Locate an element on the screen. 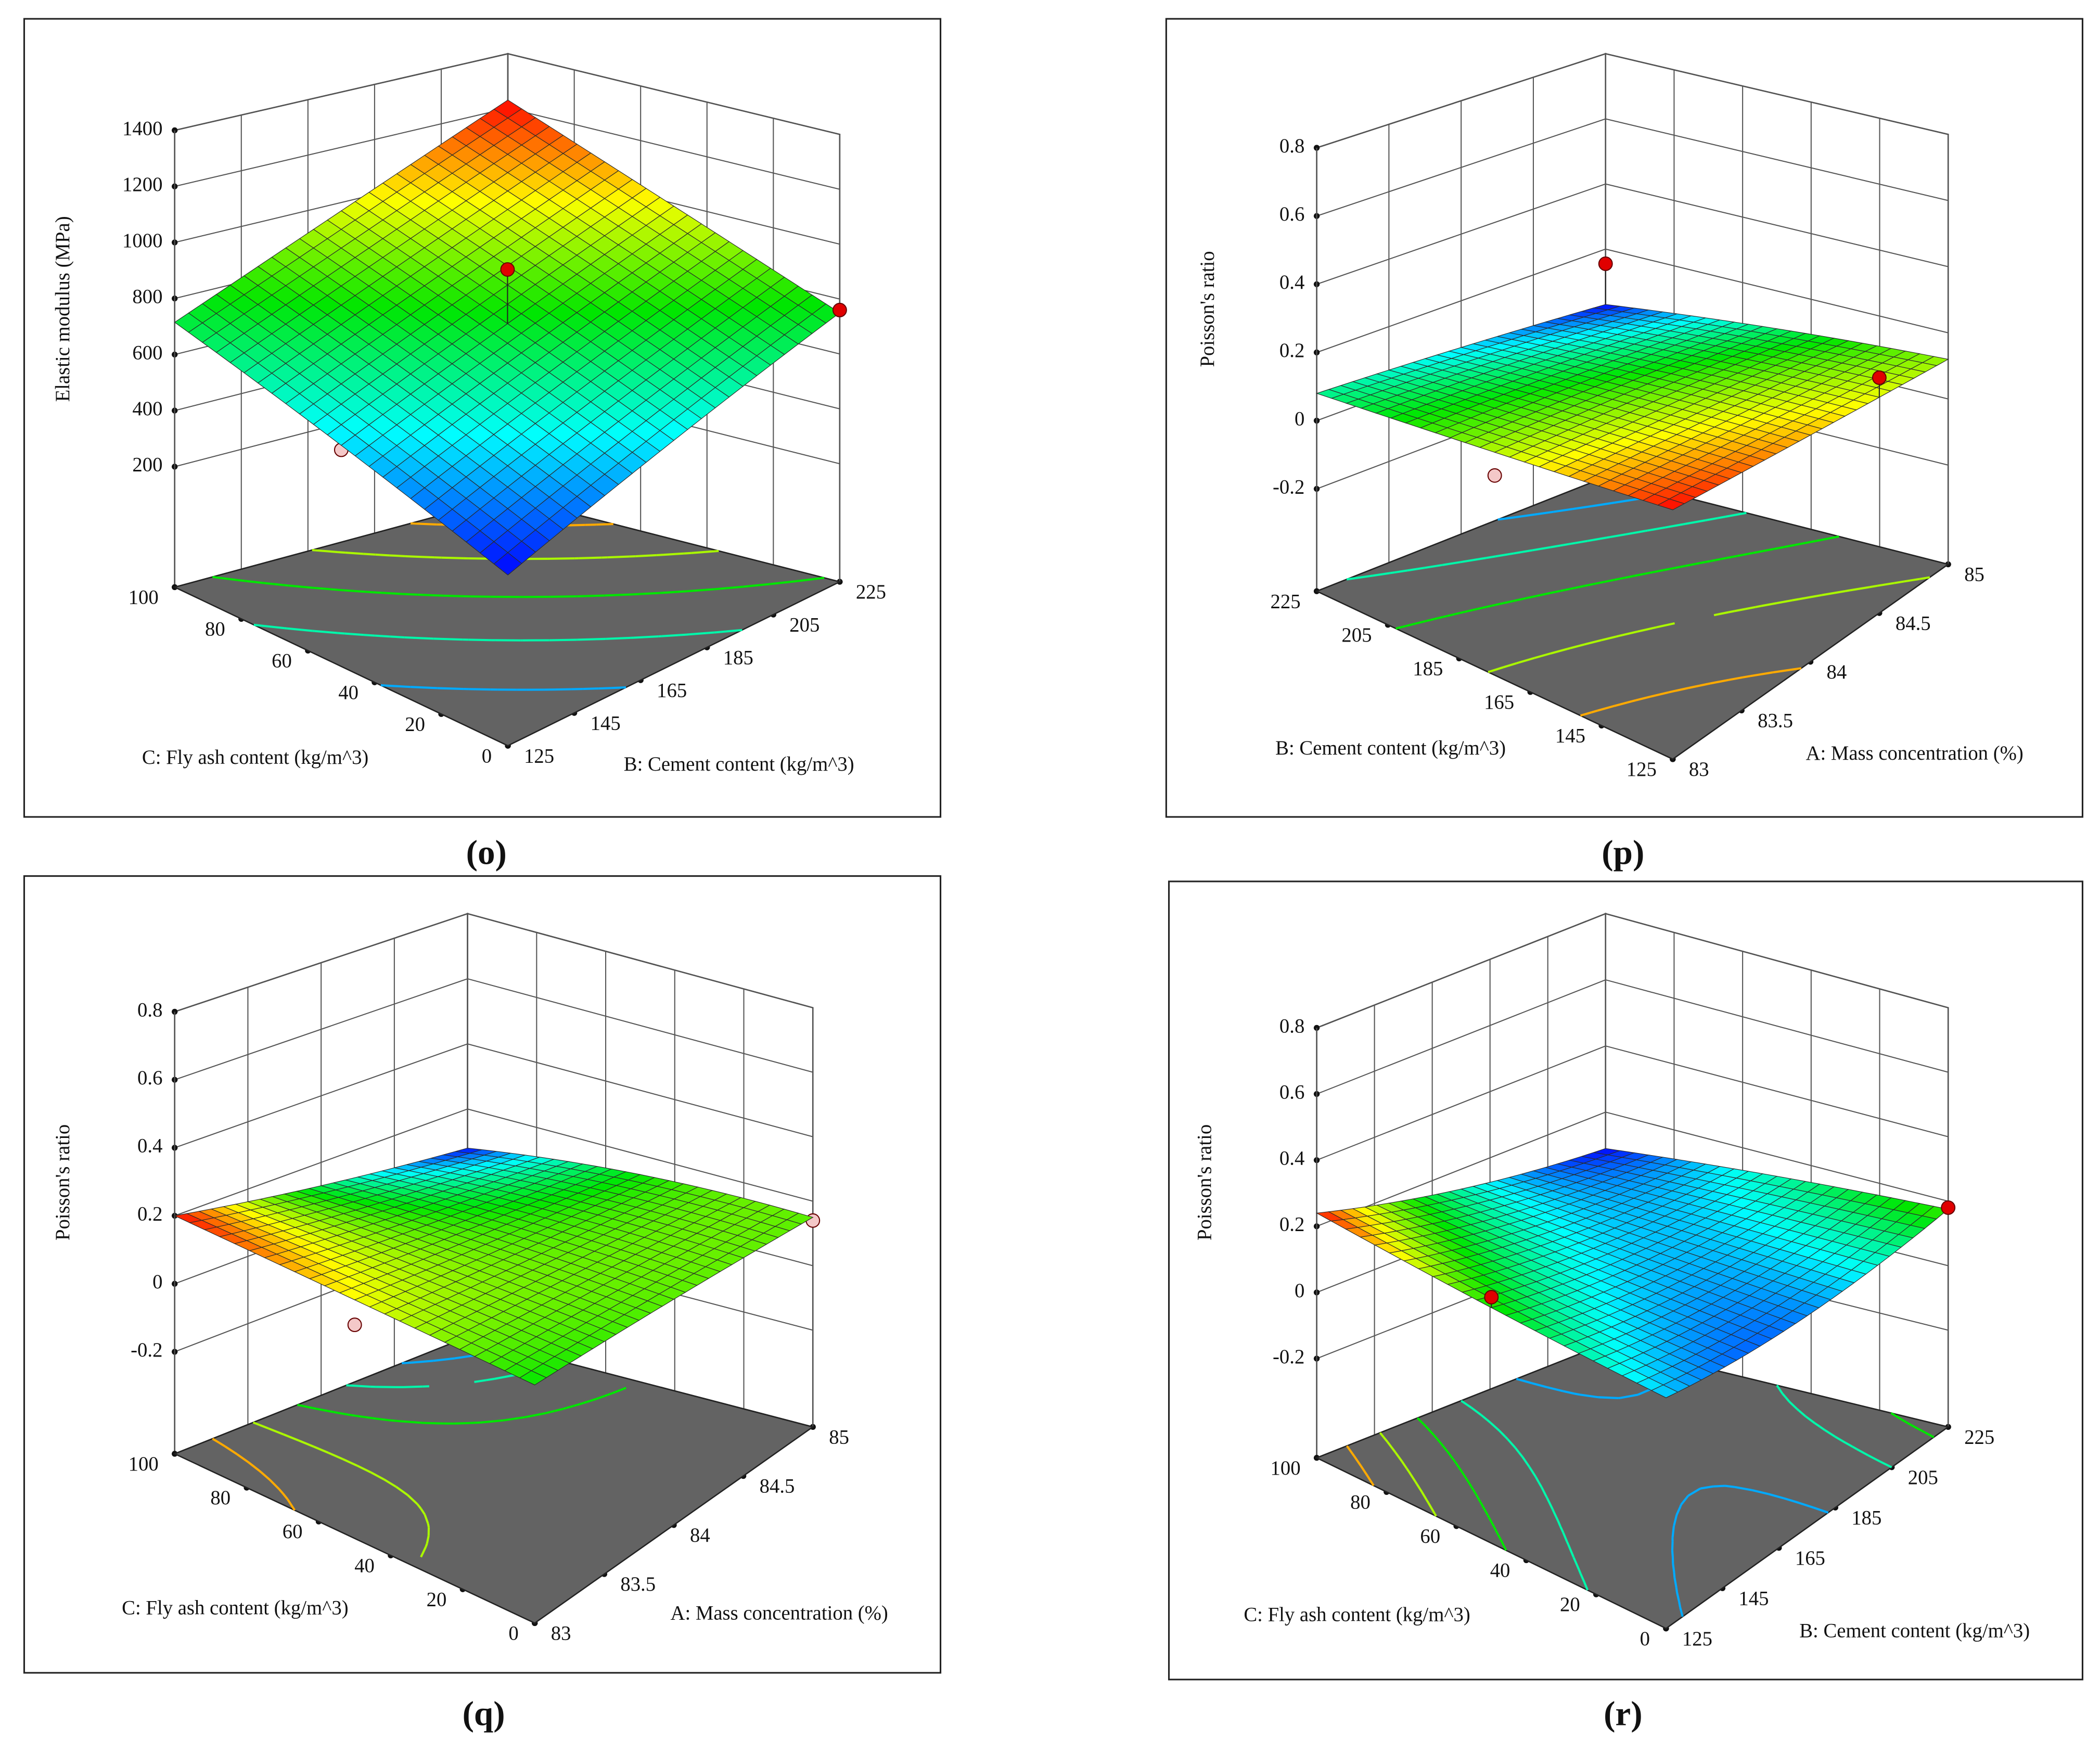 Image resolution: width=2100 pixels, height=1740 pixels. x-tick-label: 205 is located at coordinates (804, 624).